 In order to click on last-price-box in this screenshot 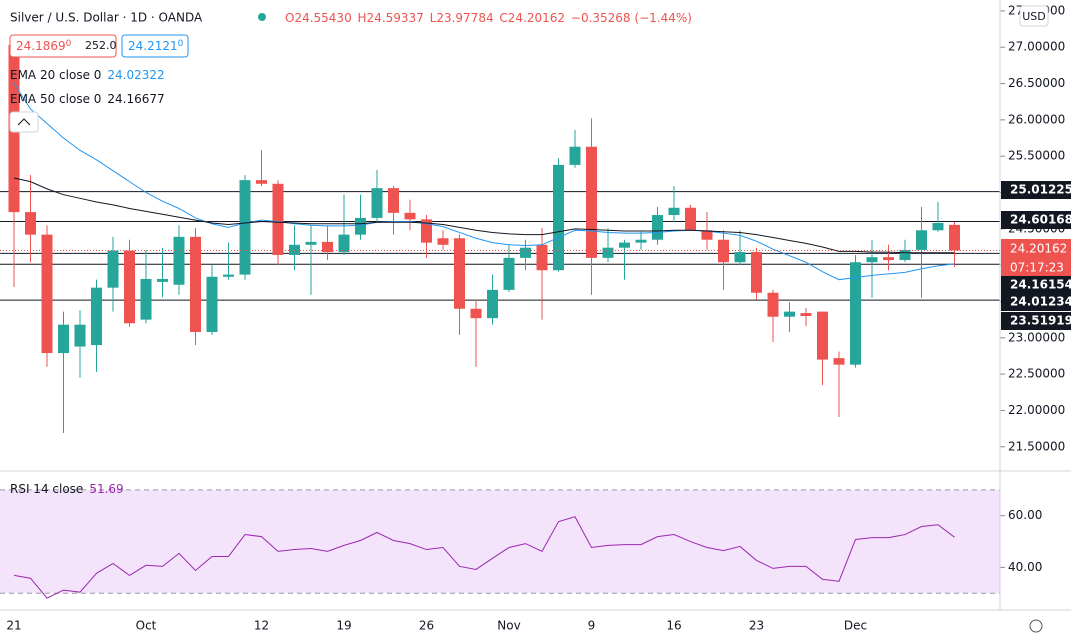, I will do `click(1036, 258)`.